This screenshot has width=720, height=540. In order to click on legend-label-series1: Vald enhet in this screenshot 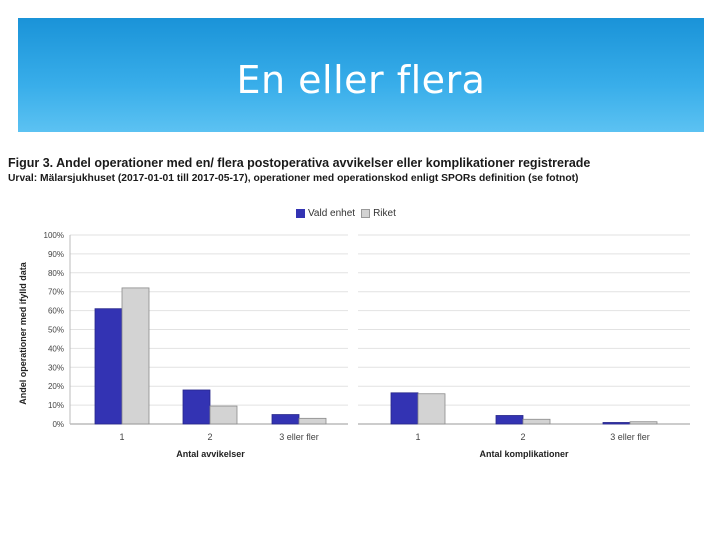, I will do `click(332, 213)`.